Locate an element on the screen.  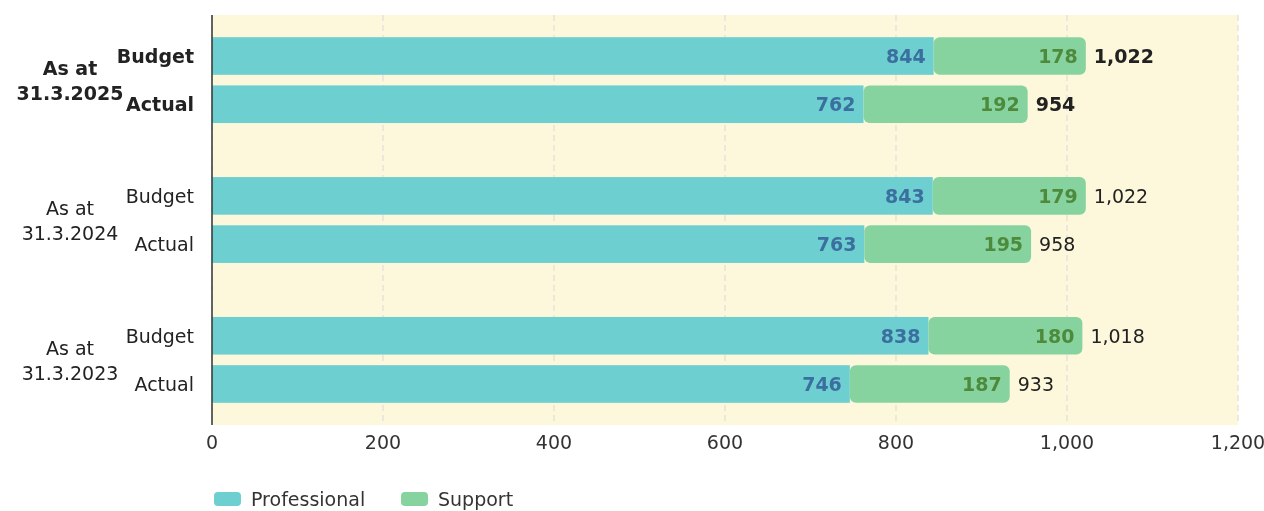
text: As at 31.3.2023 is located at coordinates (70, 360).